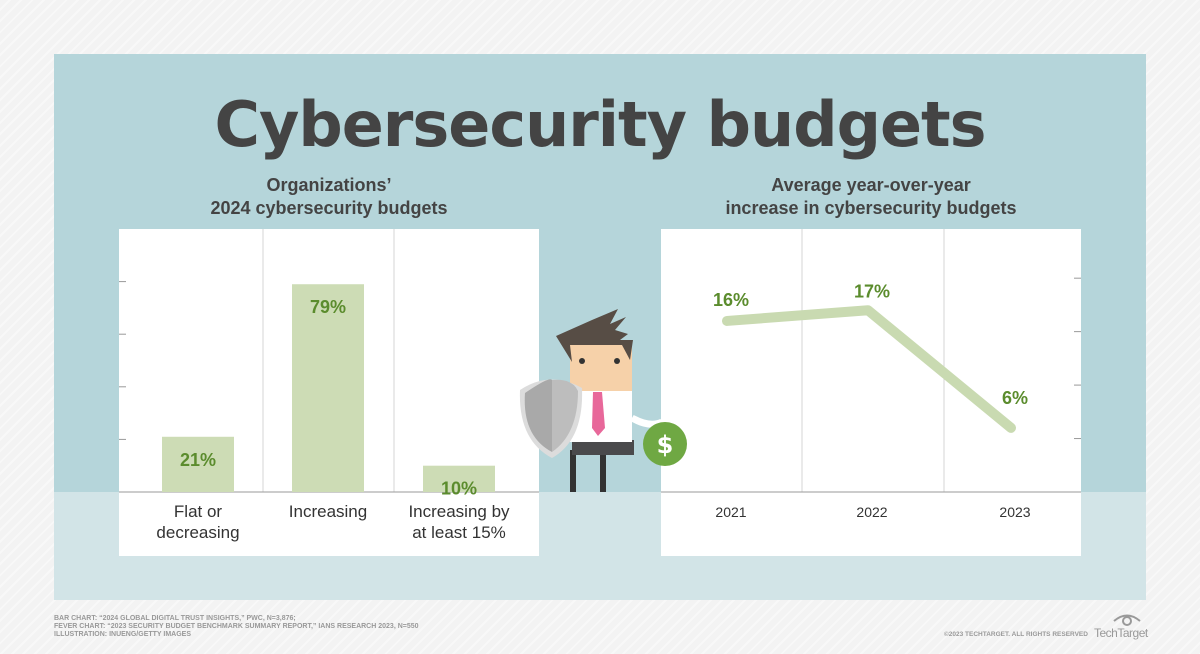 The image size is (1200, 654). What do you see at coordinates (730, 512) in the screenshot?
I see `x-tick-label: 2021` at bounding box center [730, 512].